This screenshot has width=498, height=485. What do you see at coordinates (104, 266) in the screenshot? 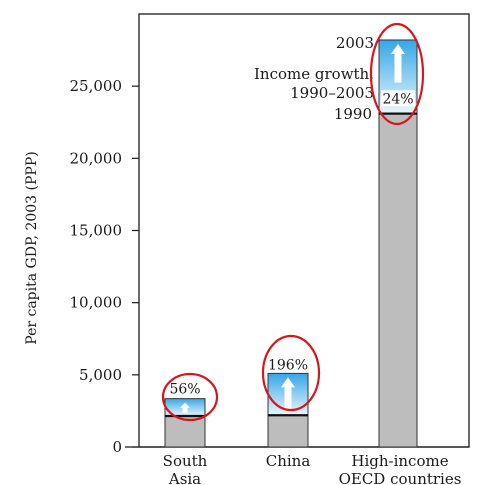
I see `y-axis-ticks: 0 5,000 10,000 15,000 20,000 25,000` at bounding box center [104, 266].